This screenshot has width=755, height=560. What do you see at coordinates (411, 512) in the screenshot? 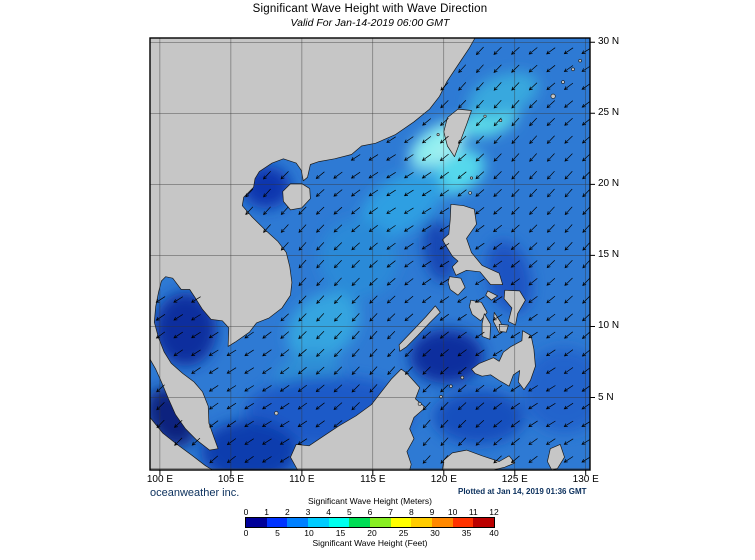
I see `meters-tick: 8` at bounding box center [411, 512].